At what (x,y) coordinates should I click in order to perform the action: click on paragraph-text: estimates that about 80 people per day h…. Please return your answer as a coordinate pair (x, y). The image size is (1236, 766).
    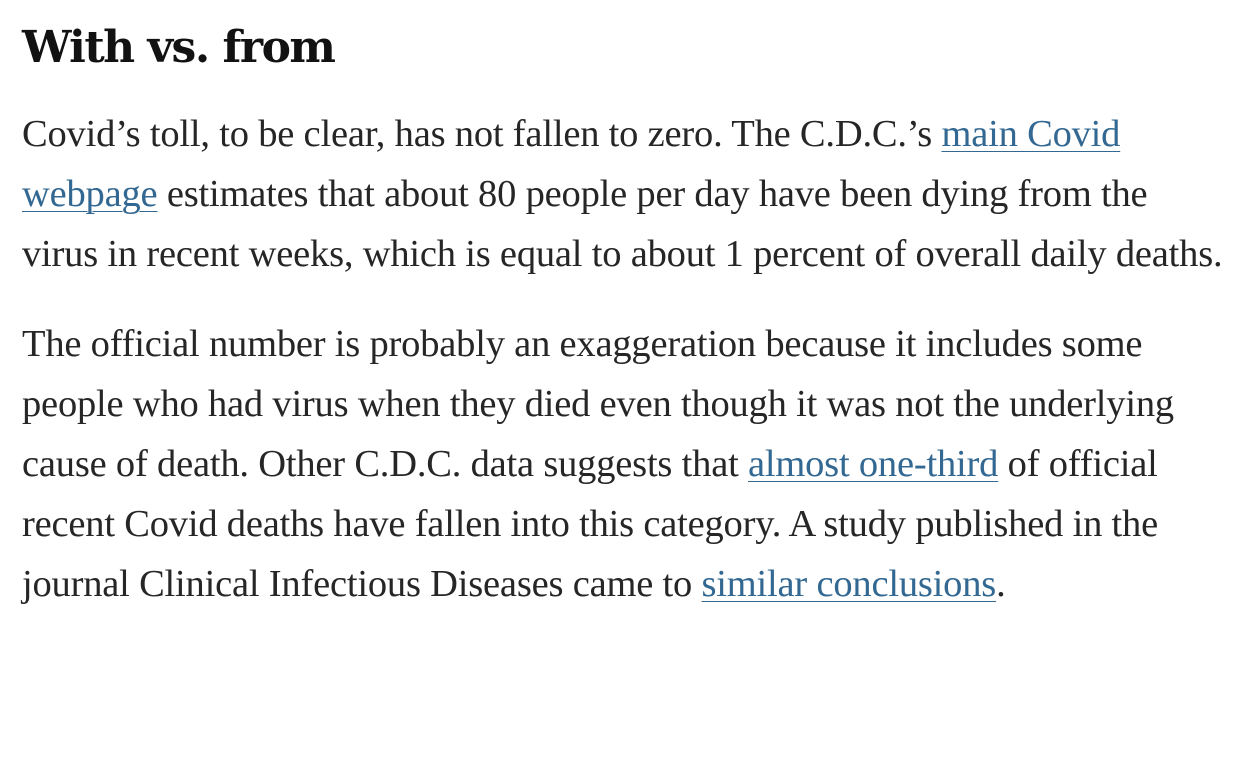
    Looking at the image, I should click on (622, 224).